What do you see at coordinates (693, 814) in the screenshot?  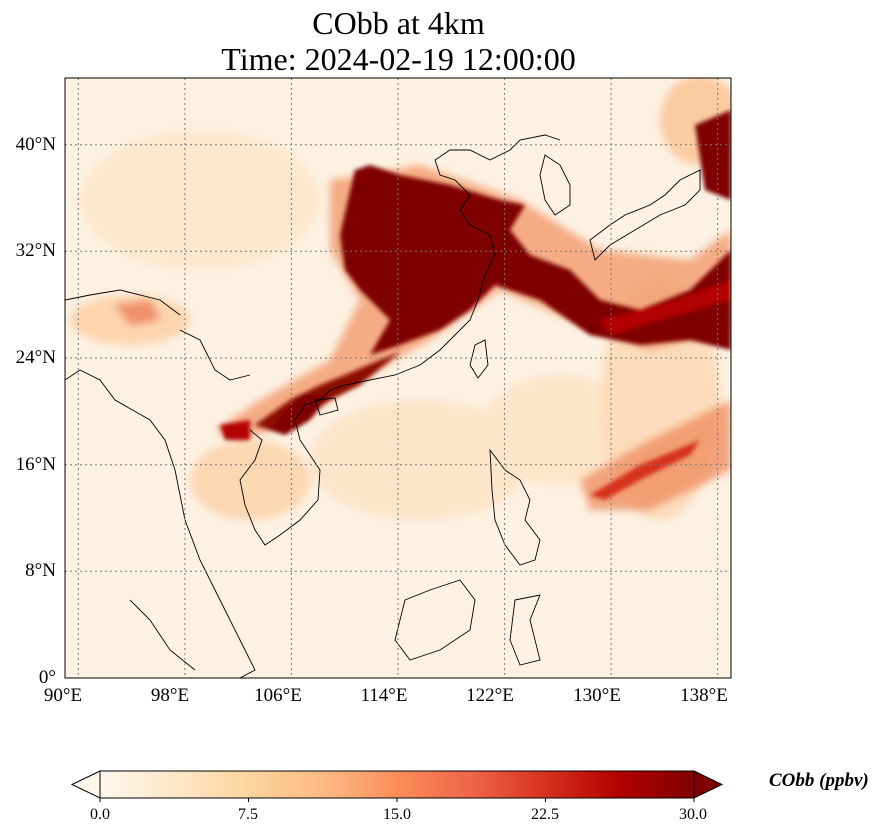 I see `colorbar-tick-label: 30.0` at bounding box center [693, 814].